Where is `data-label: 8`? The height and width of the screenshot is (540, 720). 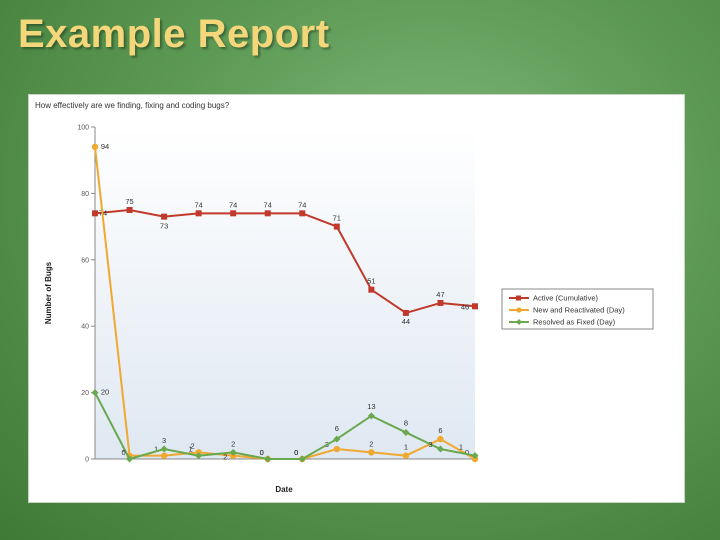 data-label: 8 is located at coordinates (406, 422).